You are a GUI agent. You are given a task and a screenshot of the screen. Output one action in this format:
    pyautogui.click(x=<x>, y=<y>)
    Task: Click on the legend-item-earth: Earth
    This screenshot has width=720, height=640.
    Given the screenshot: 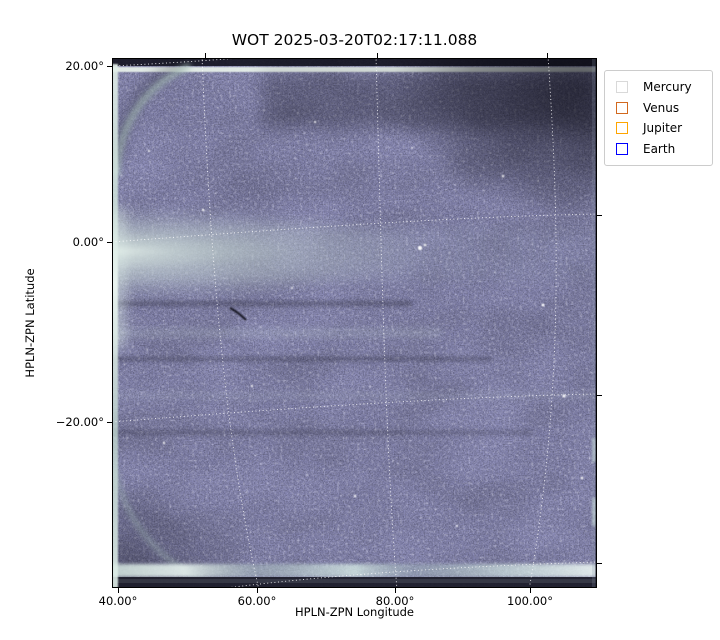 What is the action you would take?
    pyautogui.click(x=661, y=149)
    